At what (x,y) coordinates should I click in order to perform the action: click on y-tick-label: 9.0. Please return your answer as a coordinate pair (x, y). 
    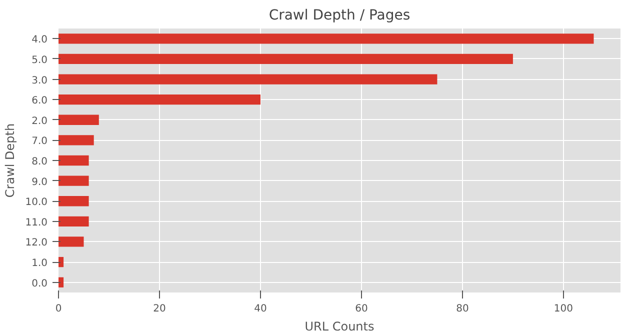
    Looking at the image, I should click on (40, 182).